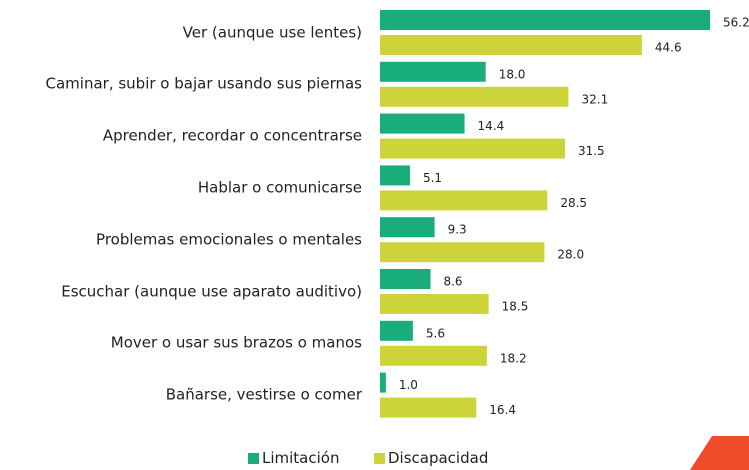 The image size is (749, 470). Describe the element at coordinates (211, 291) in the screenshot. I see `category-text: Escuchar (aunque use aparato auditivo)` at that location.